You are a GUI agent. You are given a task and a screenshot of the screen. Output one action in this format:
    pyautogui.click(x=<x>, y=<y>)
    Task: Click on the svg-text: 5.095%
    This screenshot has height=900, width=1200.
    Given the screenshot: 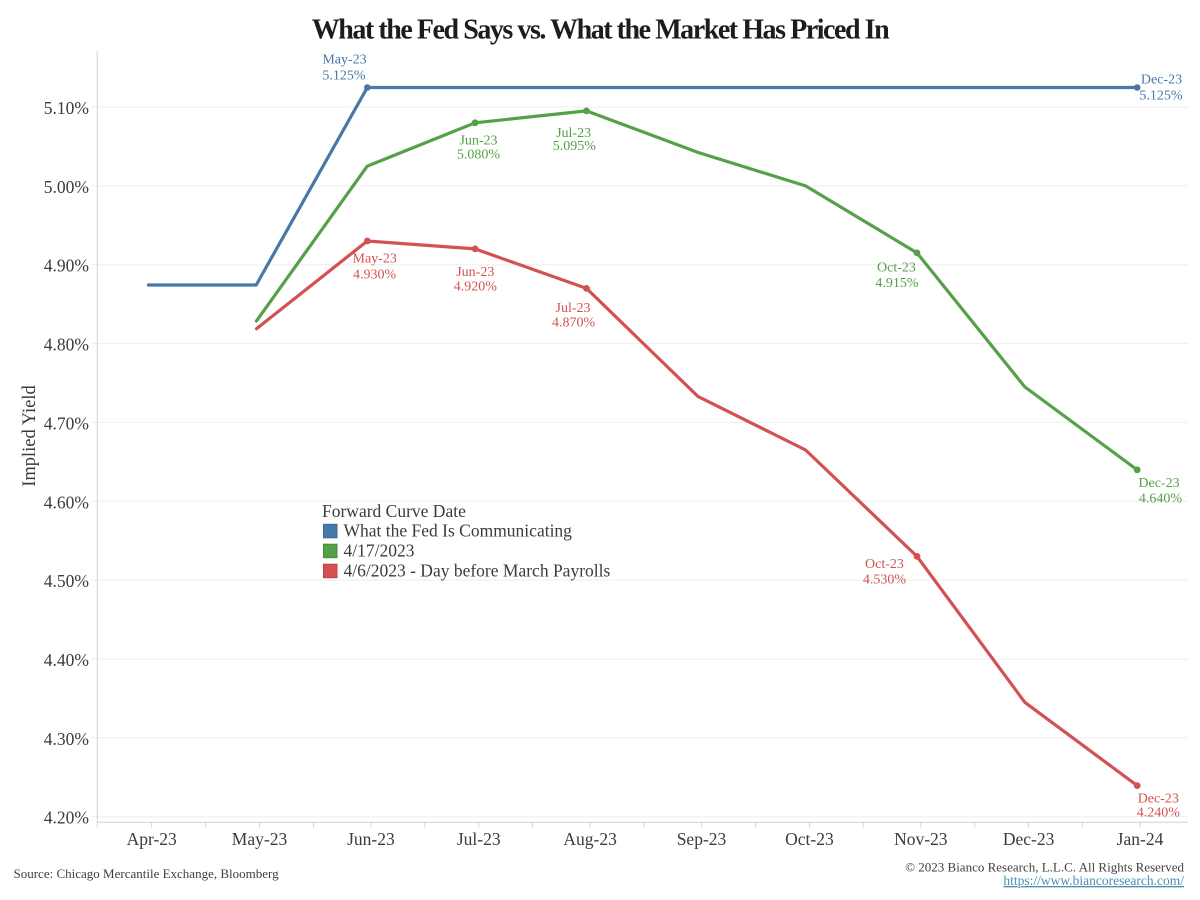 What is the action you would take?
    pyautogui.click(x=575, y=146)
    